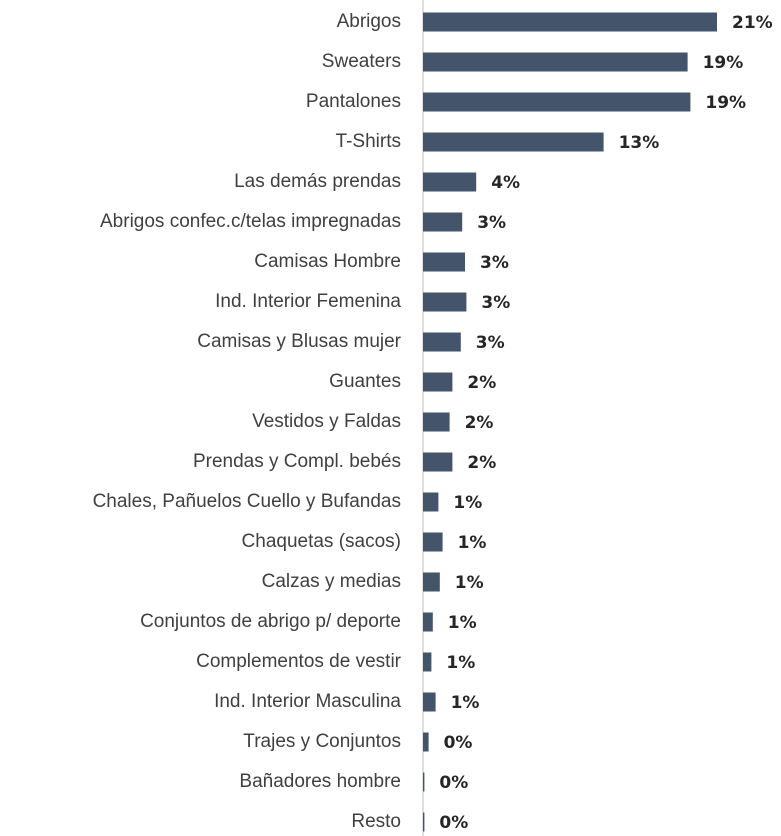 The width and height of the screenshot is (781, 836). I want to click on value-label: 21%, so click(752, 23).